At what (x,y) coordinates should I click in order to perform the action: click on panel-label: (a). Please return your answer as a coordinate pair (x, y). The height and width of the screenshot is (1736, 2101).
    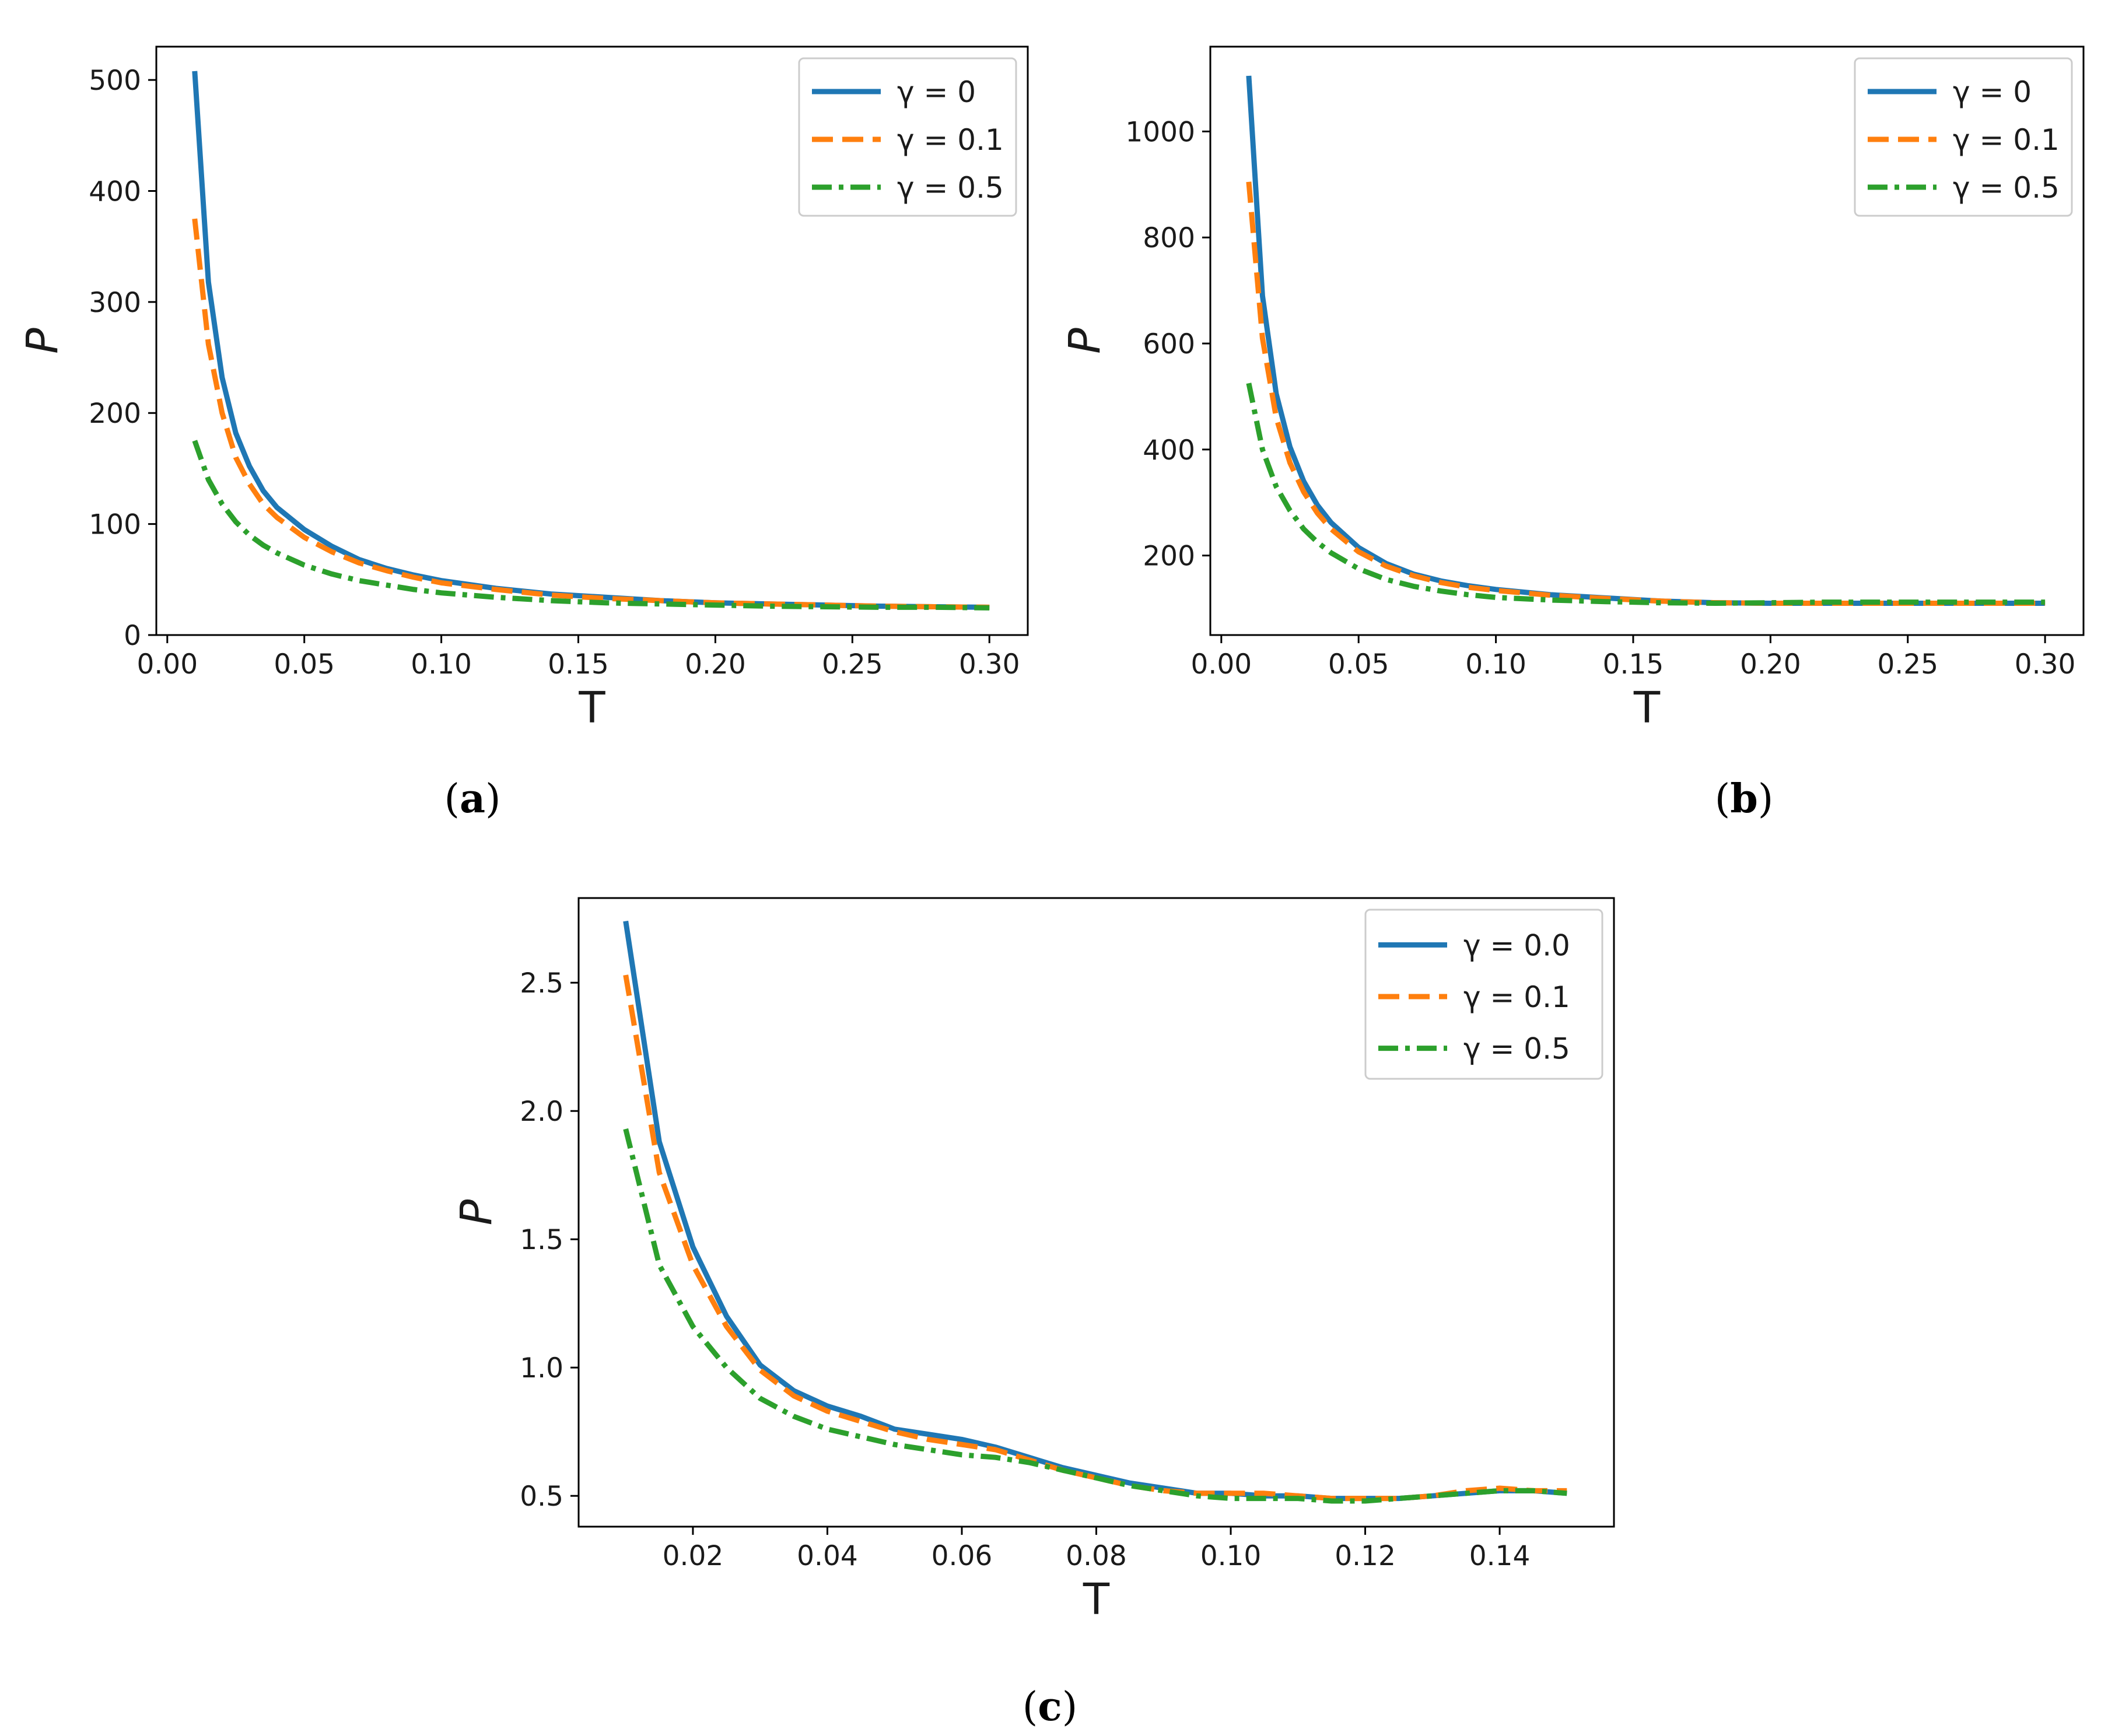
    Looking at the image, I should click on (472, 799).